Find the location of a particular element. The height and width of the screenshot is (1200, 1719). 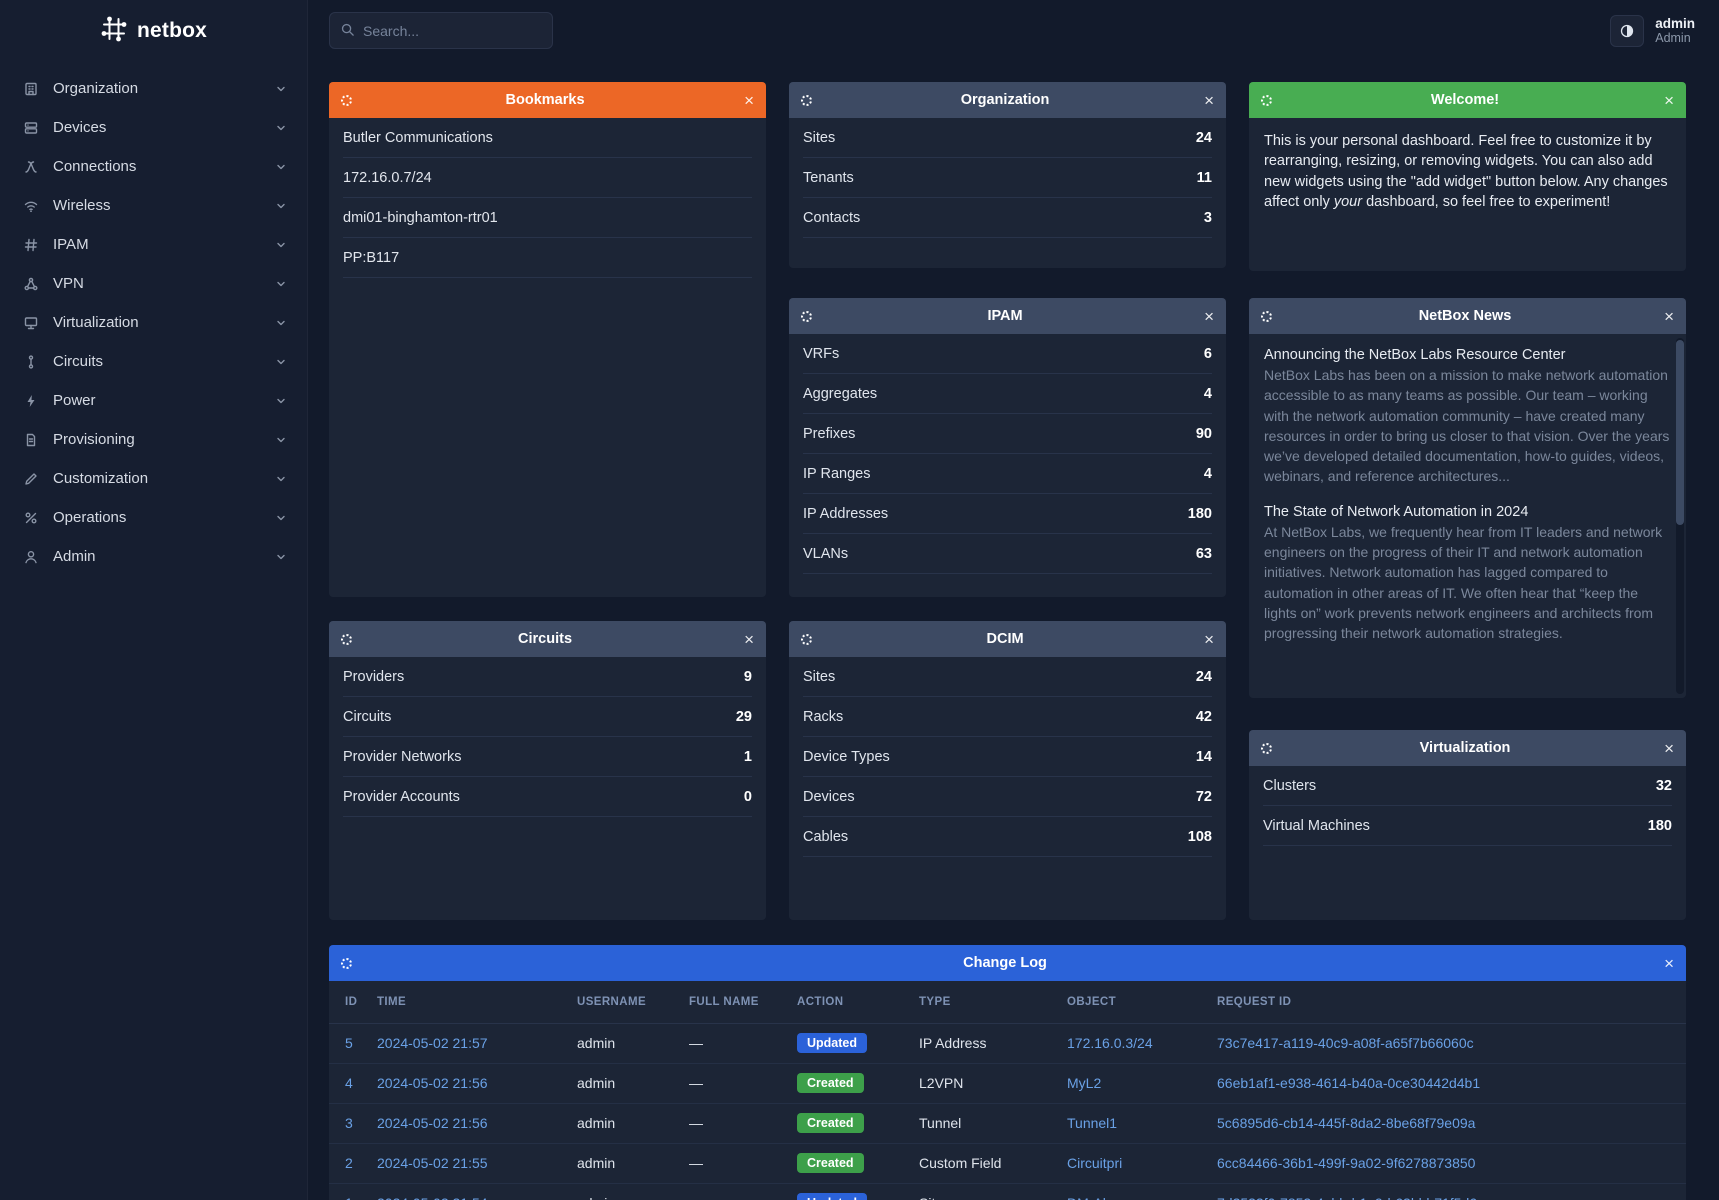

widget-header: Change Log × is located at coordinates (1007, 963).